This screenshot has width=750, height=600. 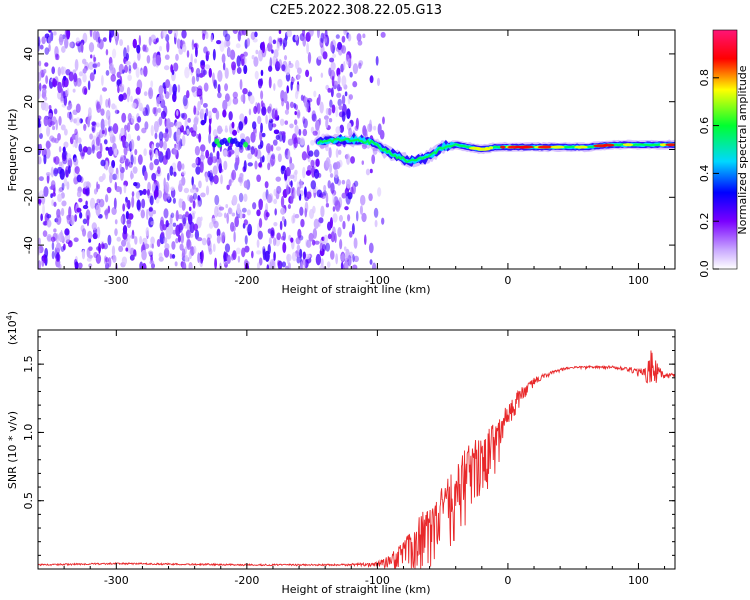 I want to click on colorbar-tick-label: 0.0, so click(x=704, y=269).